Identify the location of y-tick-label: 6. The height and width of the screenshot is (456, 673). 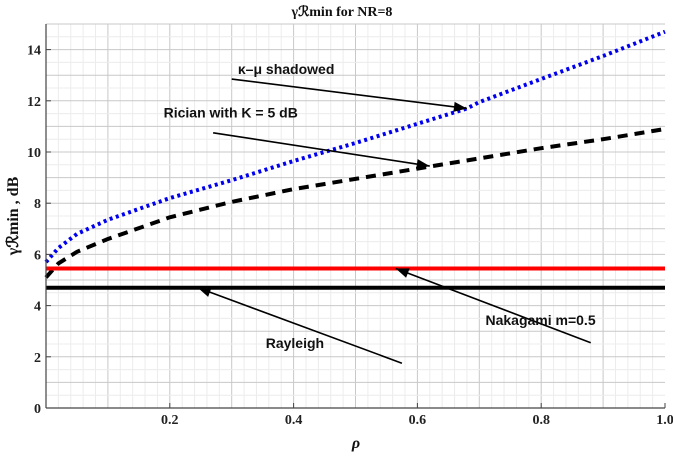
(37, 255).